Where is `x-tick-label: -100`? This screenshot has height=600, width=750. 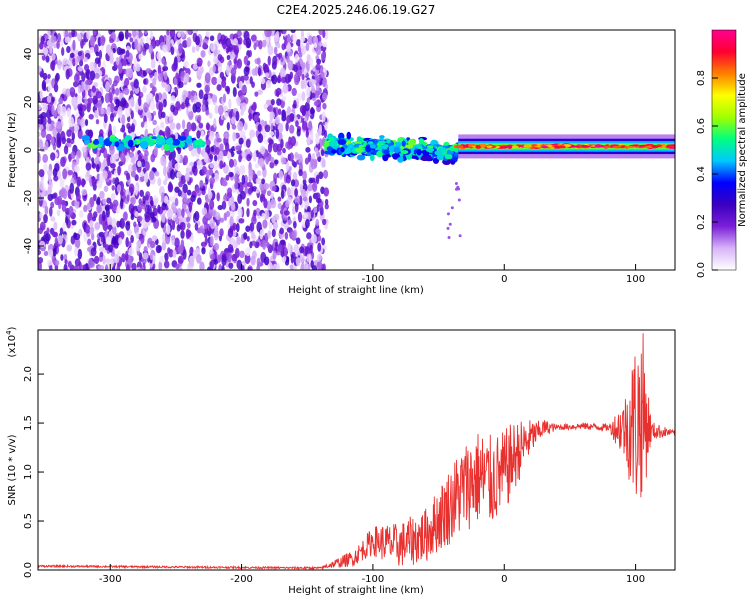
x-tick-label: -100 is located at coordinates (373, 579).